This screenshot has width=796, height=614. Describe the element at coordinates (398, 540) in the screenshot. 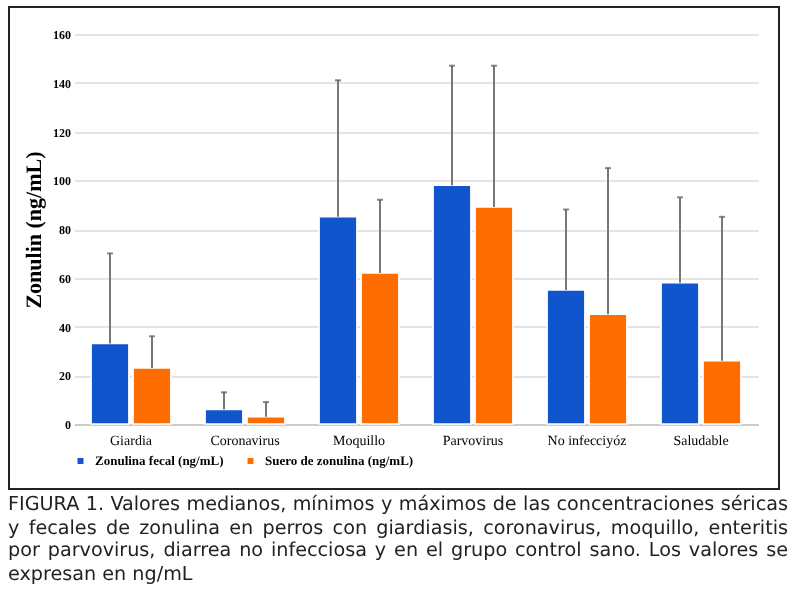

I see `text: FIGURA 1. Valores medianos, mínimos y máximos de las concentraciones séricas y fecales de zonulina en perros con giardiasis, coronavirus, moquillo, enteritis por parvovirus, diarrea no infecciosa y en el grupo control sano. Los valores se expresan en ng/mL` at that location.